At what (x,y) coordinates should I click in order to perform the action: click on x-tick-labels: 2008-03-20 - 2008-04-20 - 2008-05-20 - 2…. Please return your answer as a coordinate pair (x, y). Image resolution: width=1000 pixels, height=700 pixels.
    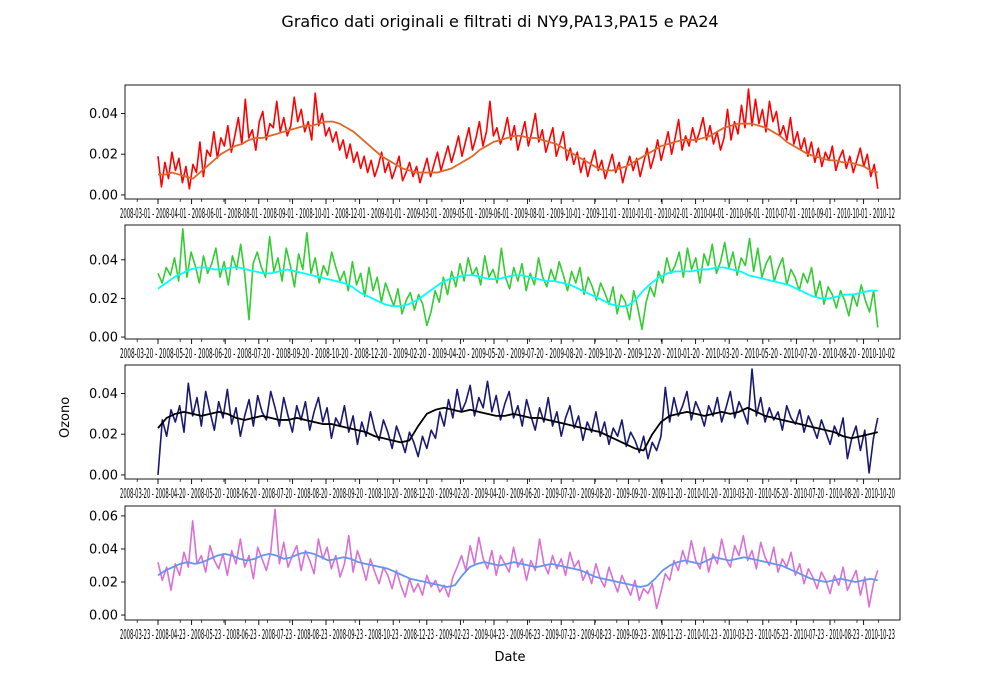
    Looking at the image, I should click on (507, 494).